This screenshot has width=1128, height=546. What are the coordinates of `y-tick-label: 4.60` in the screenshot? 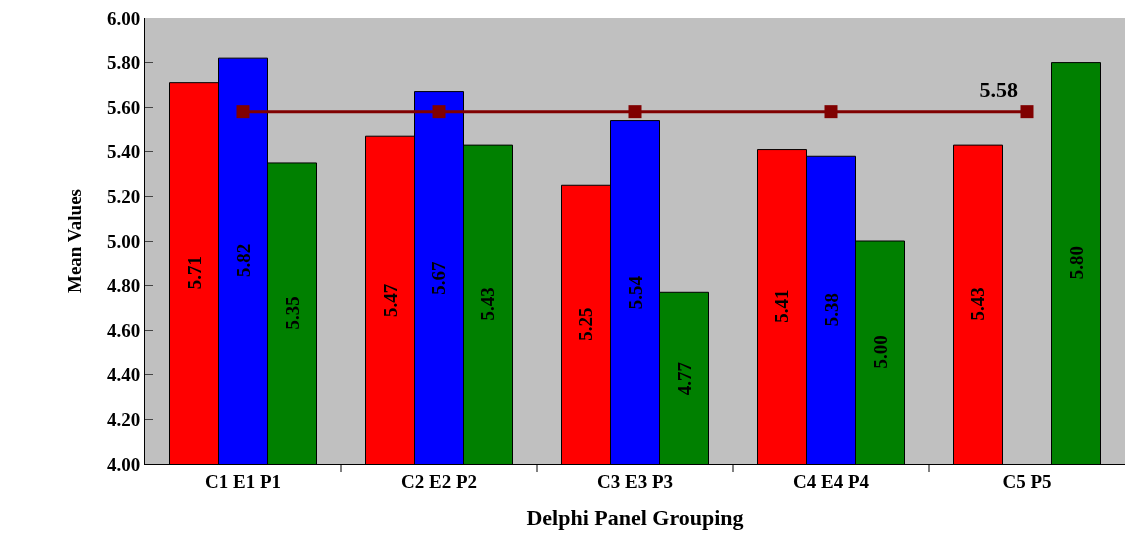 It's located at (123, 330).